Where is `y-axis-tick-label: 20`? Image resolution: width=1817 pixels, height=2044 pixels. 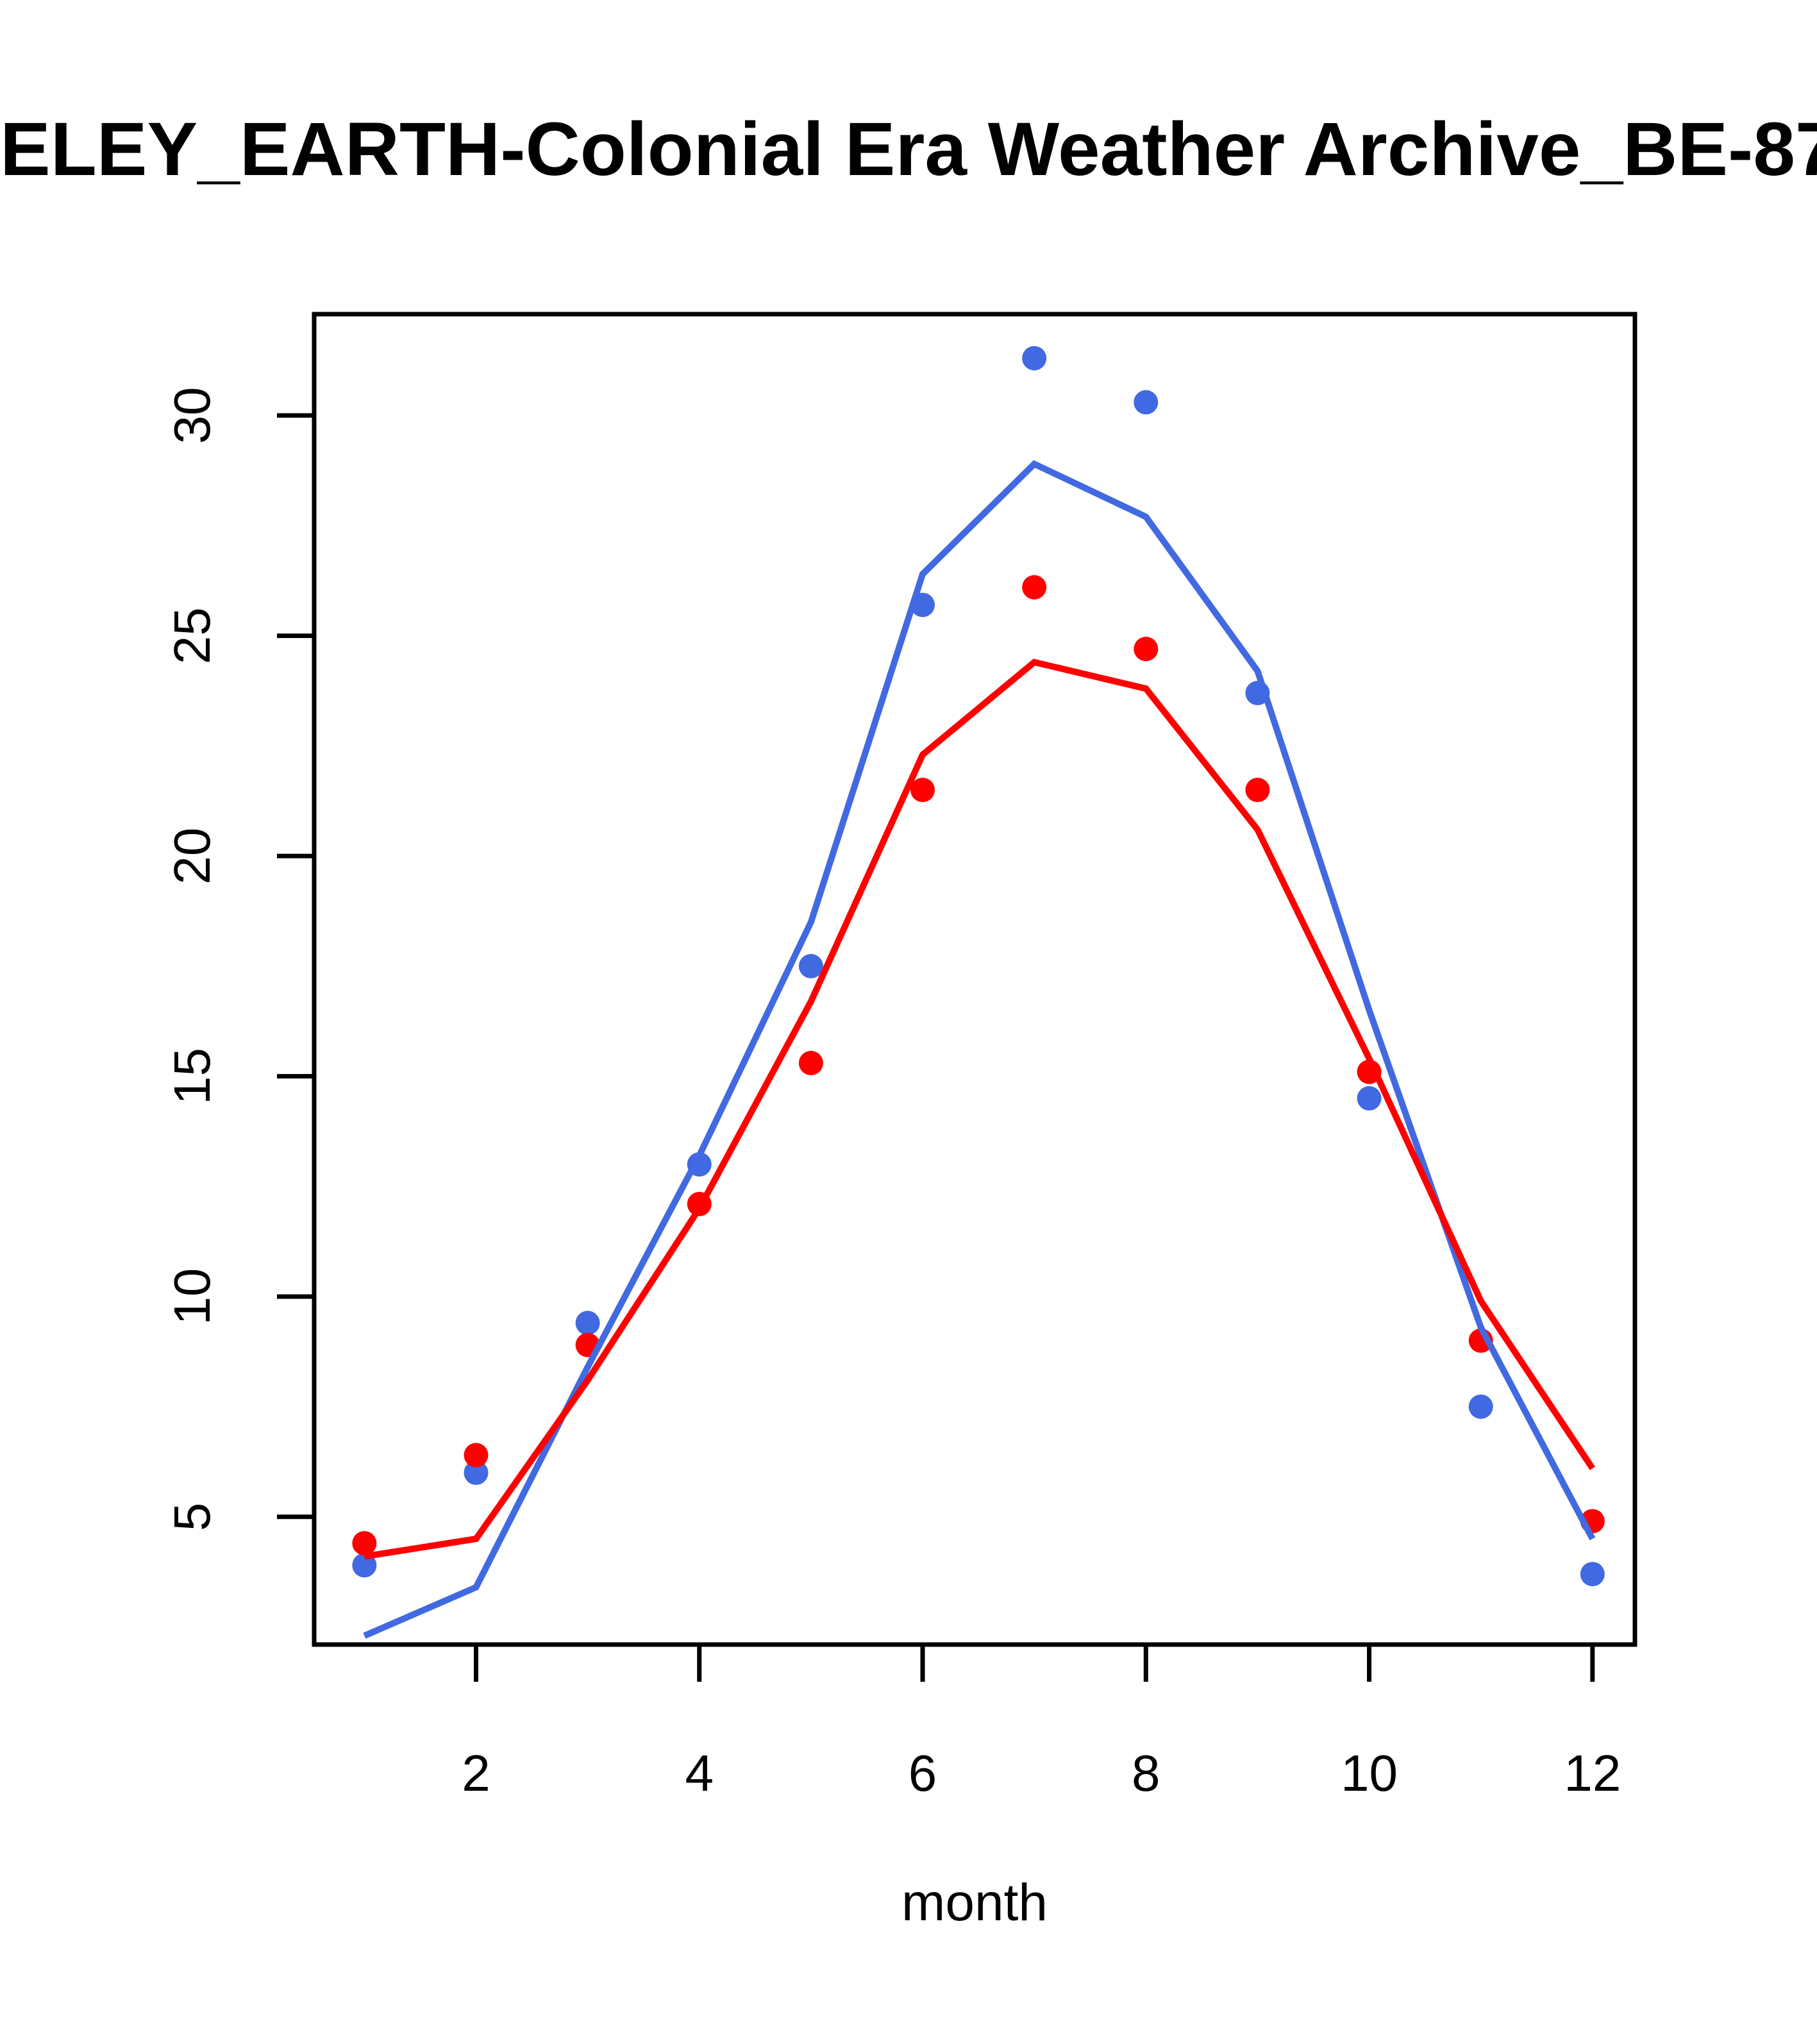
y-axis-tick-label: 20 is located at coordinates (192, 856).